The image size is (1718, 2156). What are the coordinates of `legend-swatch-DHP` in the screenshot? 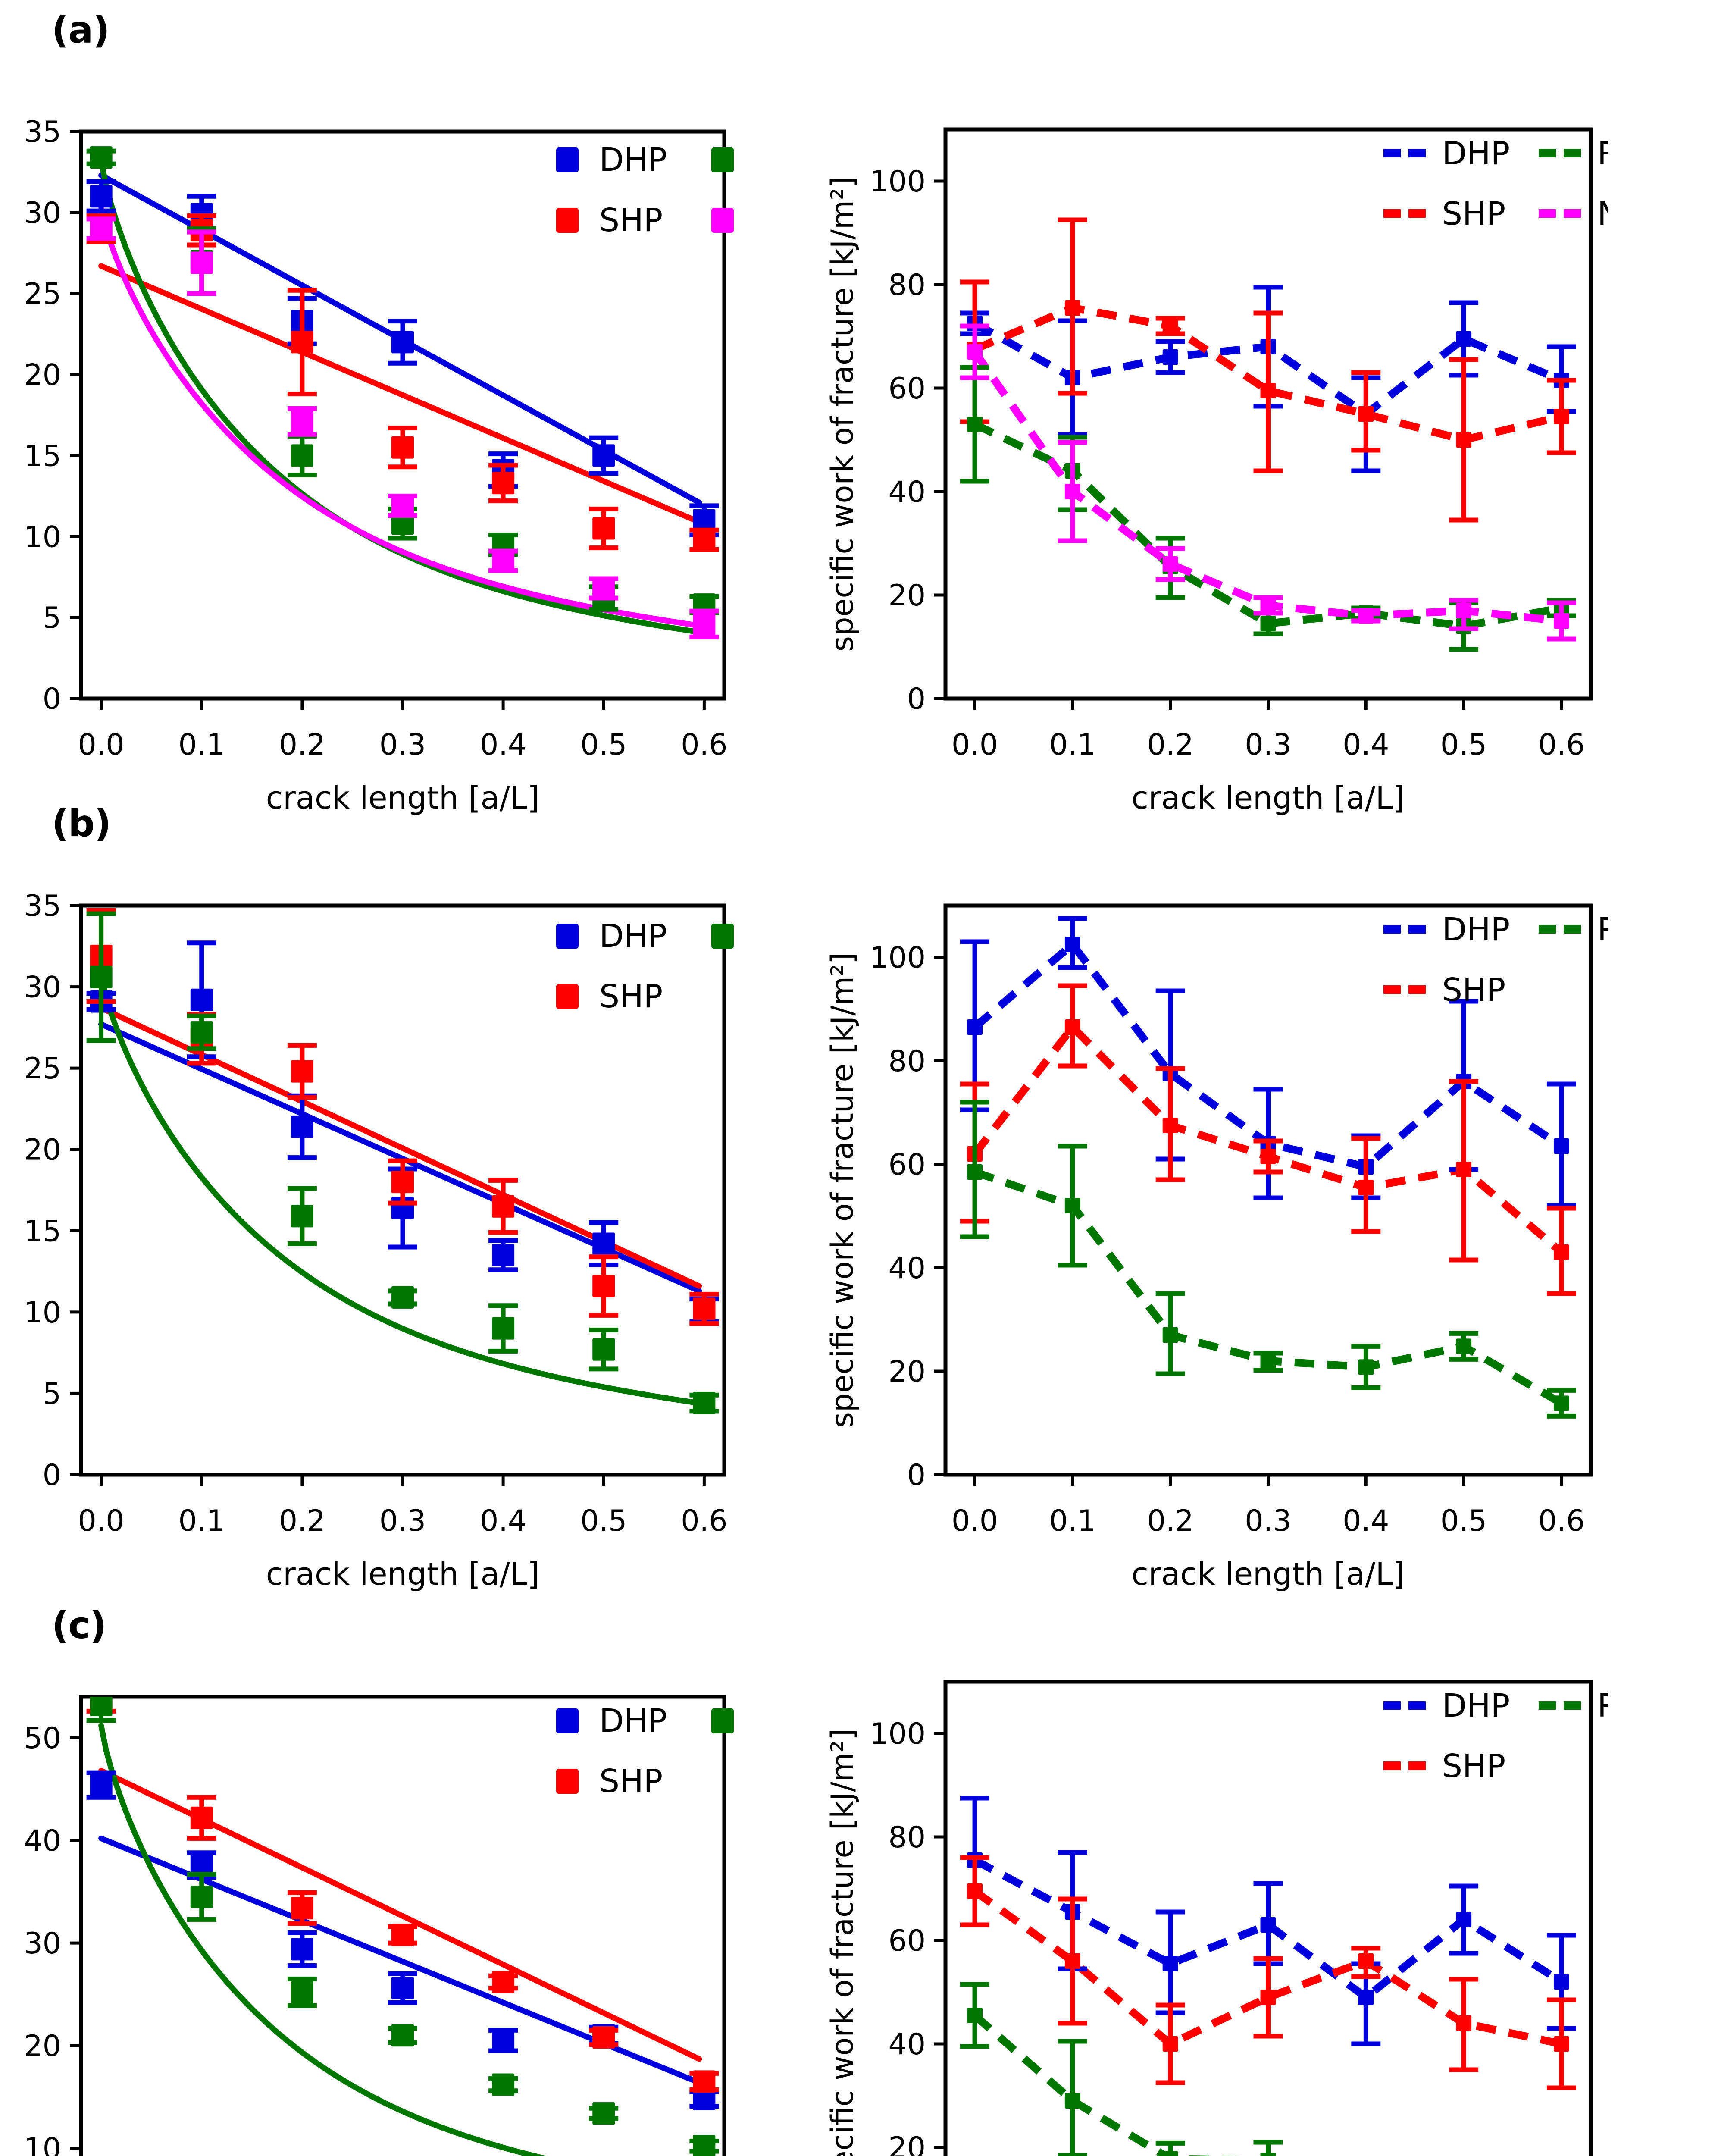 It's located at (567, 936).